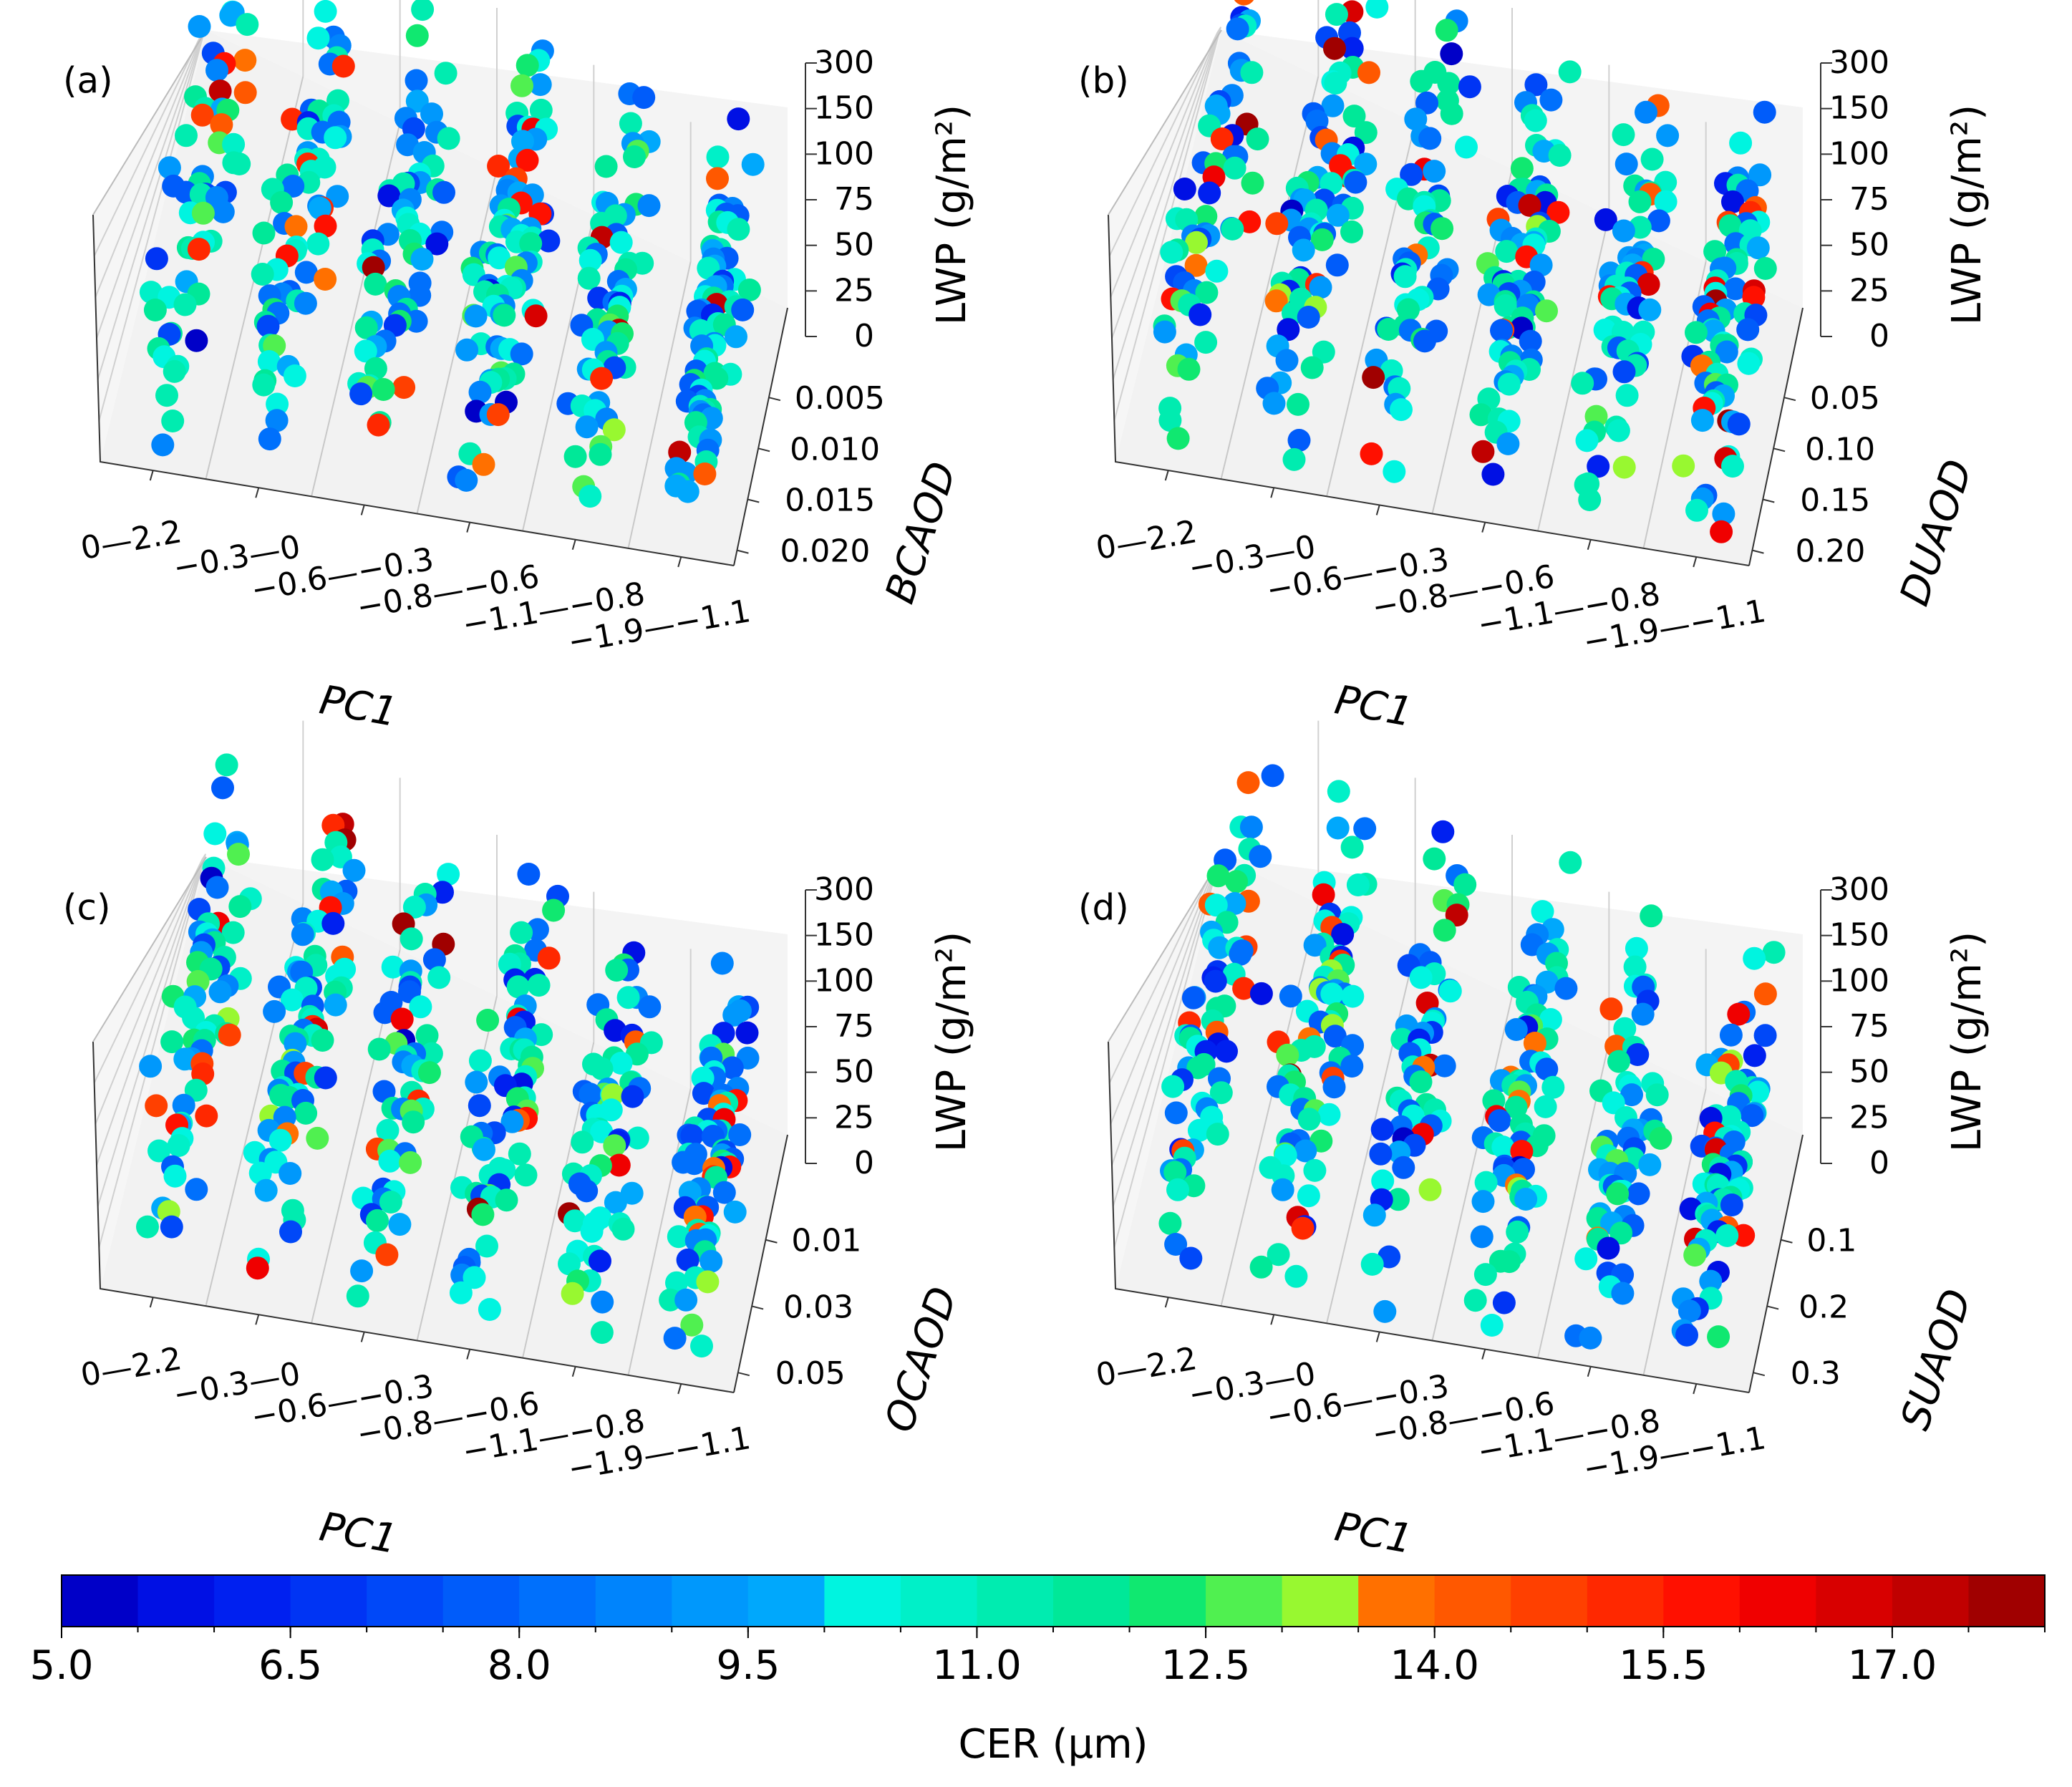 The height and width of the screenshot is (1787, 2072). Describe the element at coordinates (61, 1665) in the screenshot. I see `colorbar-tick-label: 5.0` at that location.